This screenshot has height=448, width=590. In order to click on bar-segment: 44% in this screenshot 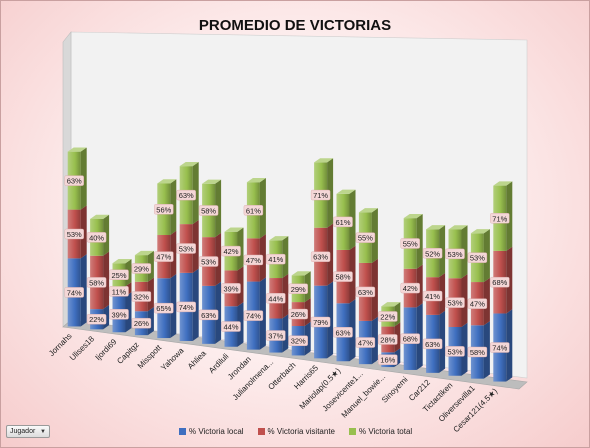, I will do `click(232, 324)`.